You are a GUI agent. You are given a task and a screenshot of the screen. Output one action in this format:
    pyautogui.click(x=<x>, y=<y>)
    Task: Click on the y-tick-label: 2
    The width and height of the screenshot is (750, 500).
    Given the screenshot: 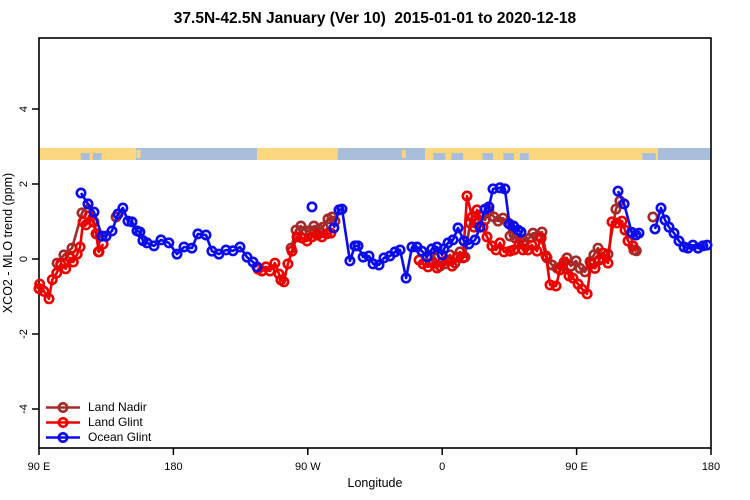 What is the action you would take?
    pyautogui.click(x=24, y=184)
    